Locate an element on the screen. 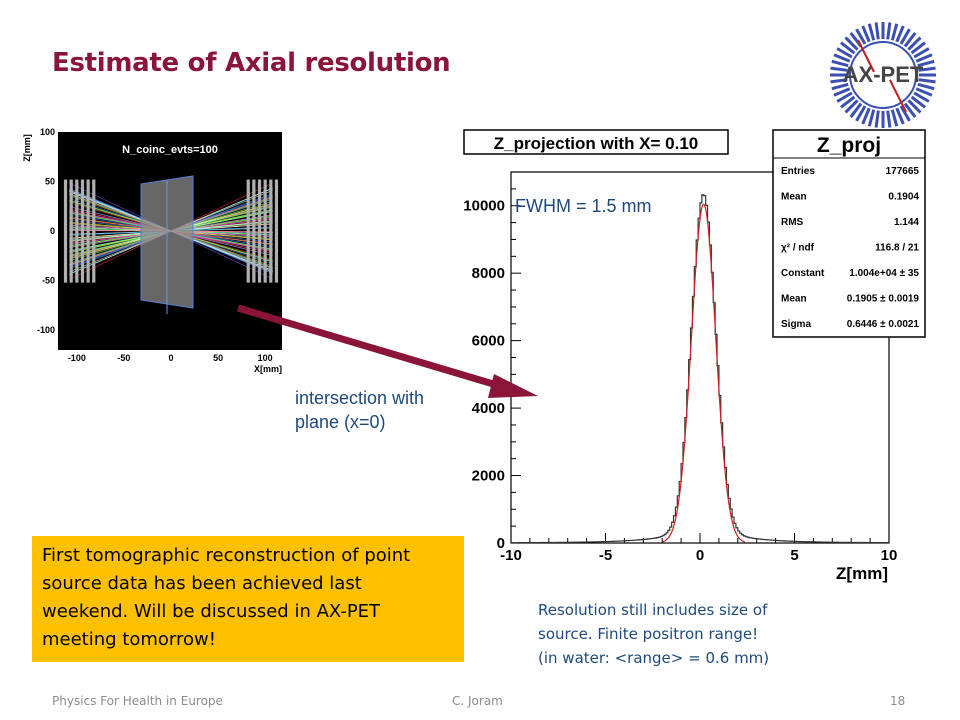  sim-y-tick: 0 is located at coordinates (52, 231).